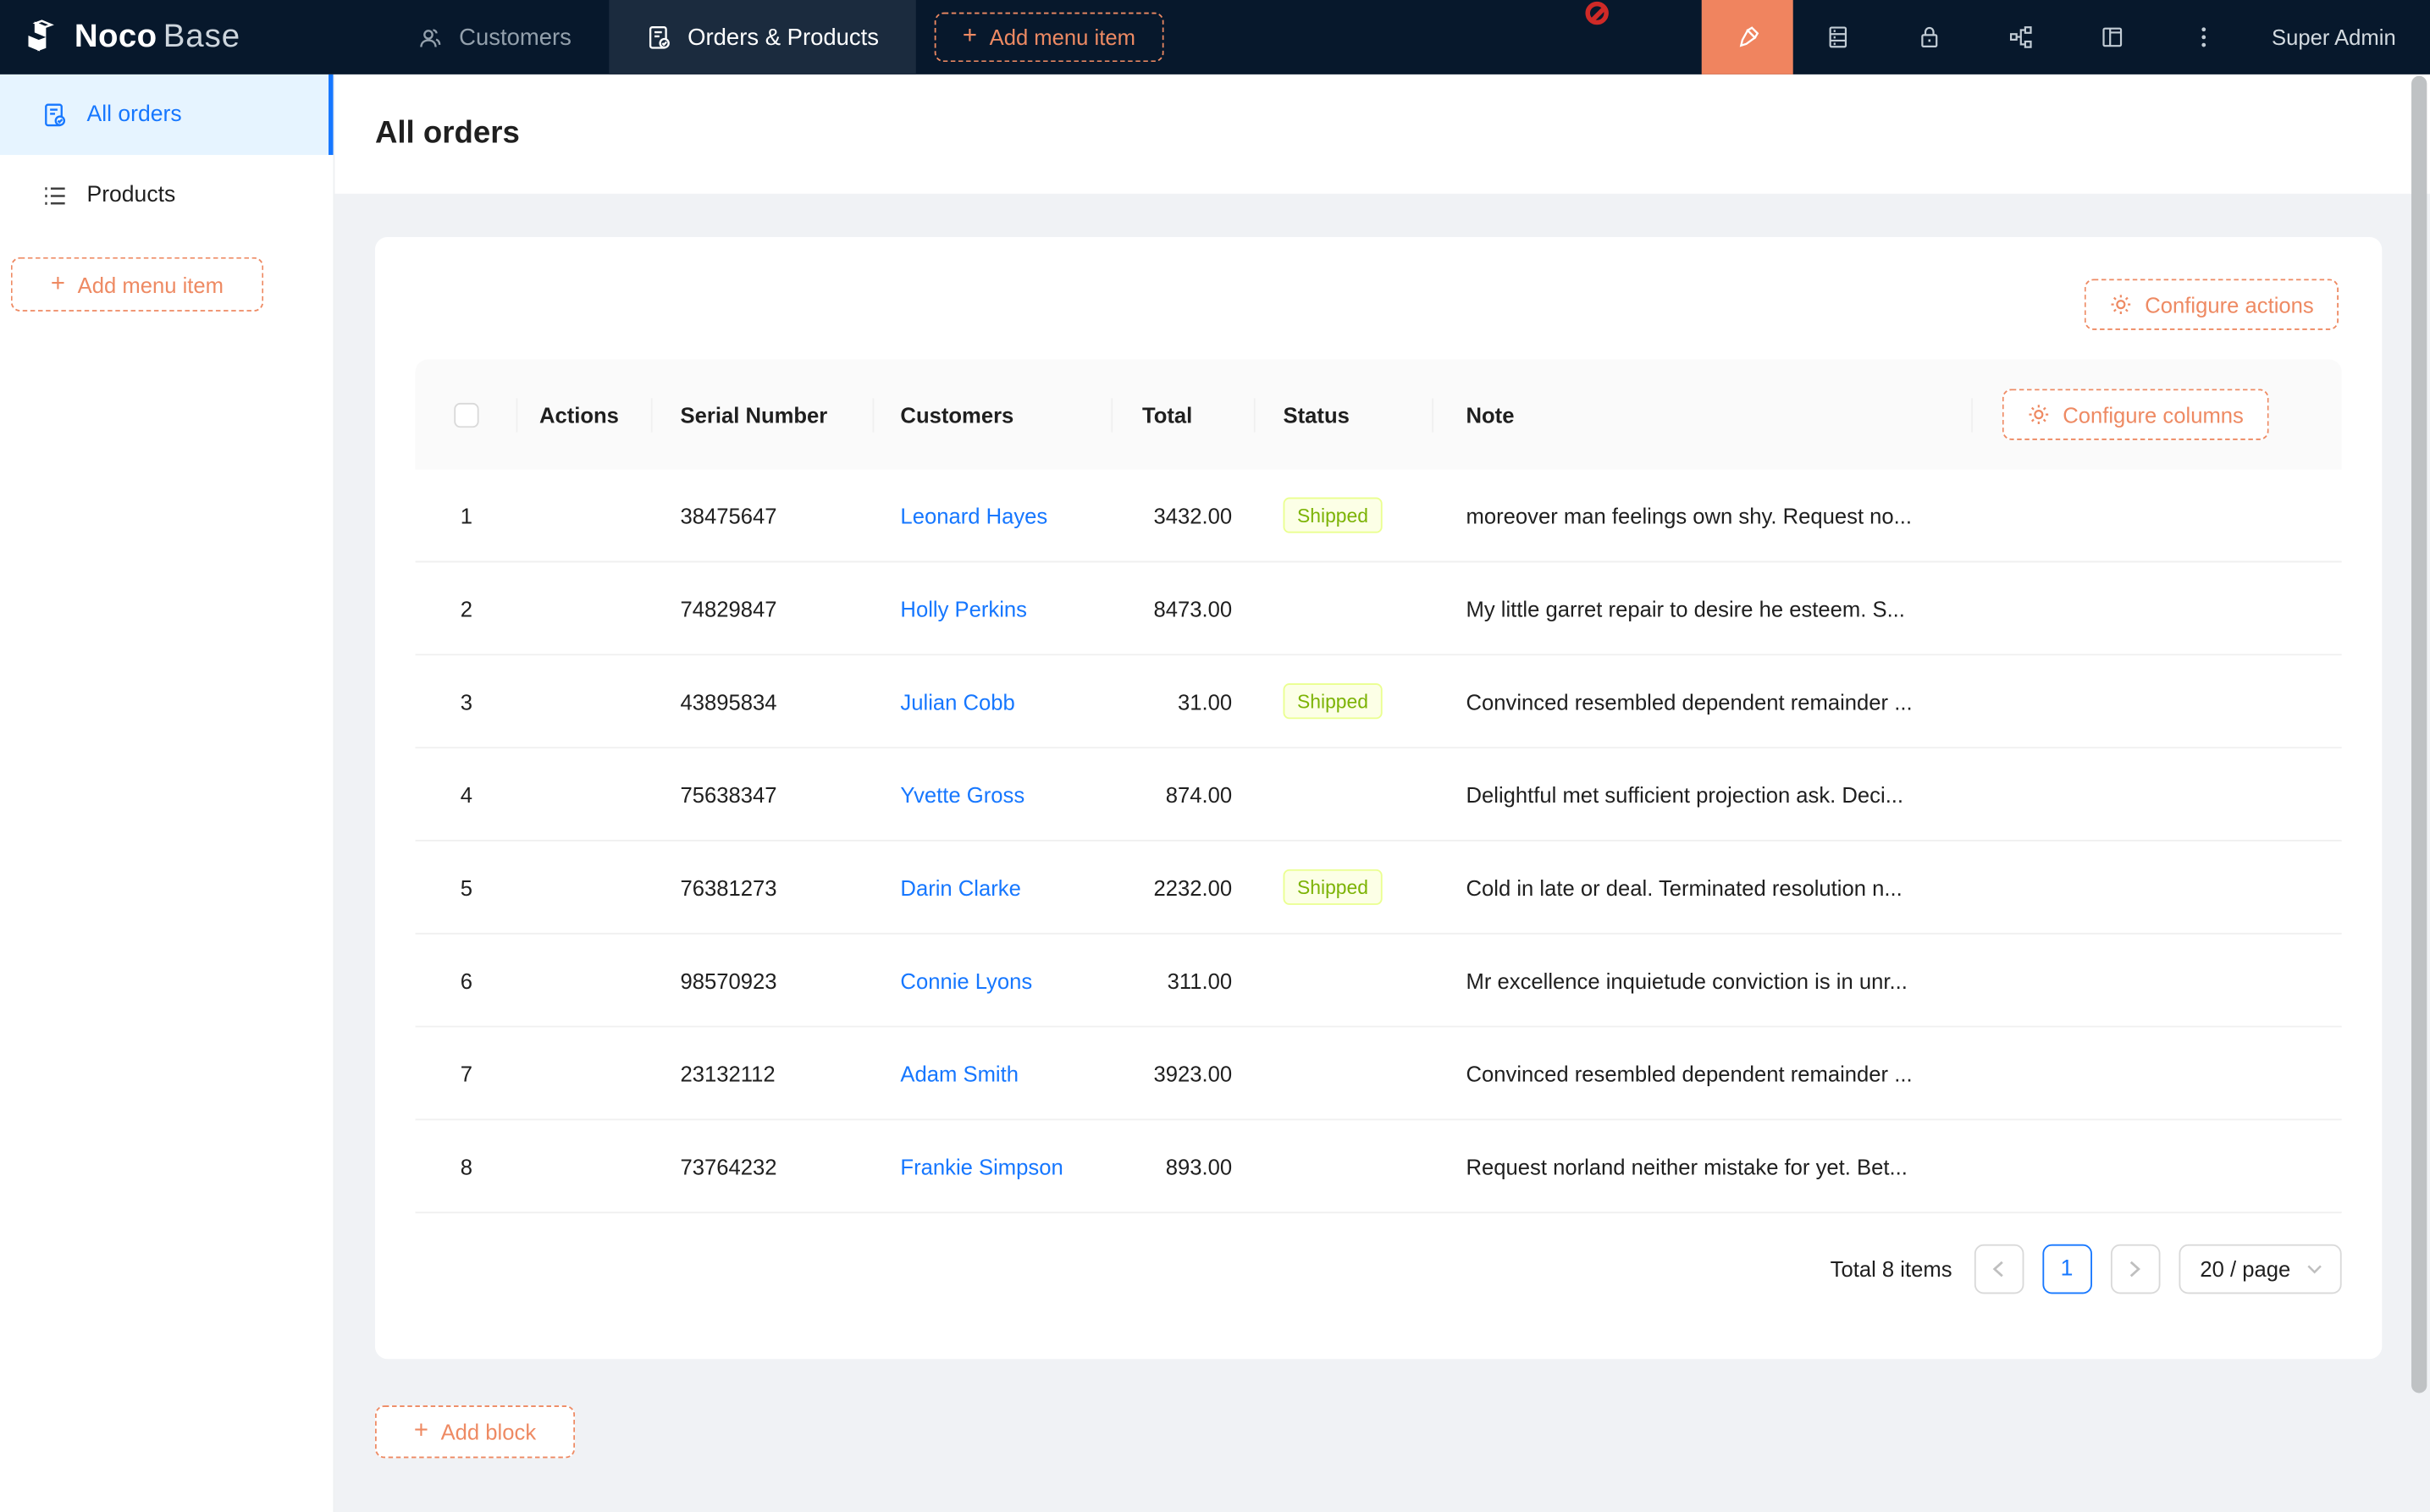 The height and width of the screenshot is (1512, 2430). What do you see at coordinates (134, 37) in the screenshot?
I see `nocobase-logo: Noco Base` at bounding box center [134, 37].